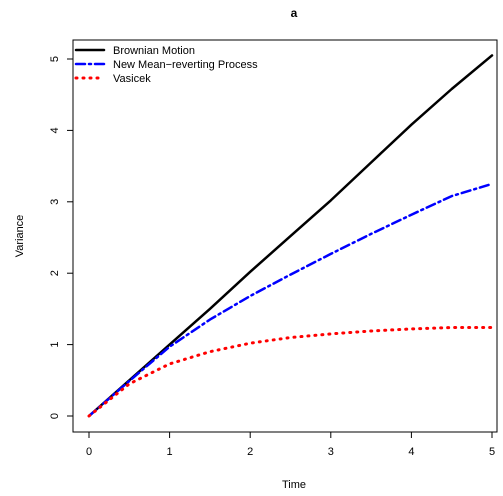 The image size is (503, 496). What do you see at coordinates (294, 485) in the screenshot?
I see `x-axis-title: Time` at bounding box center [294, 485].